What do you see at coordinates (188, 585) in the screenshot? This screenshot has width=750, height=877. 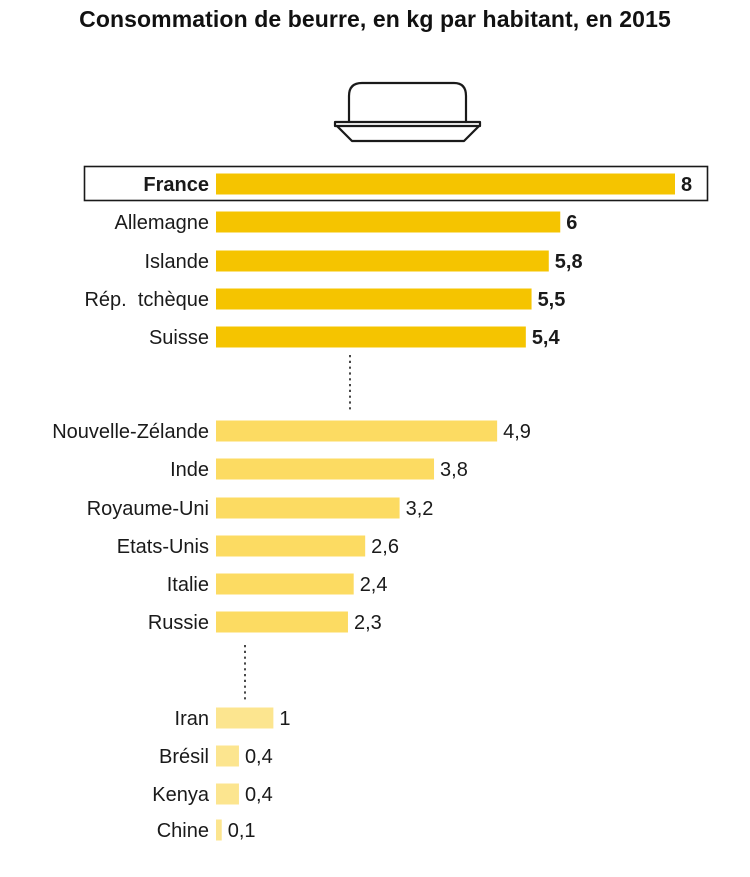 I see `category-label: Italie` at bounding box center [188, 585].